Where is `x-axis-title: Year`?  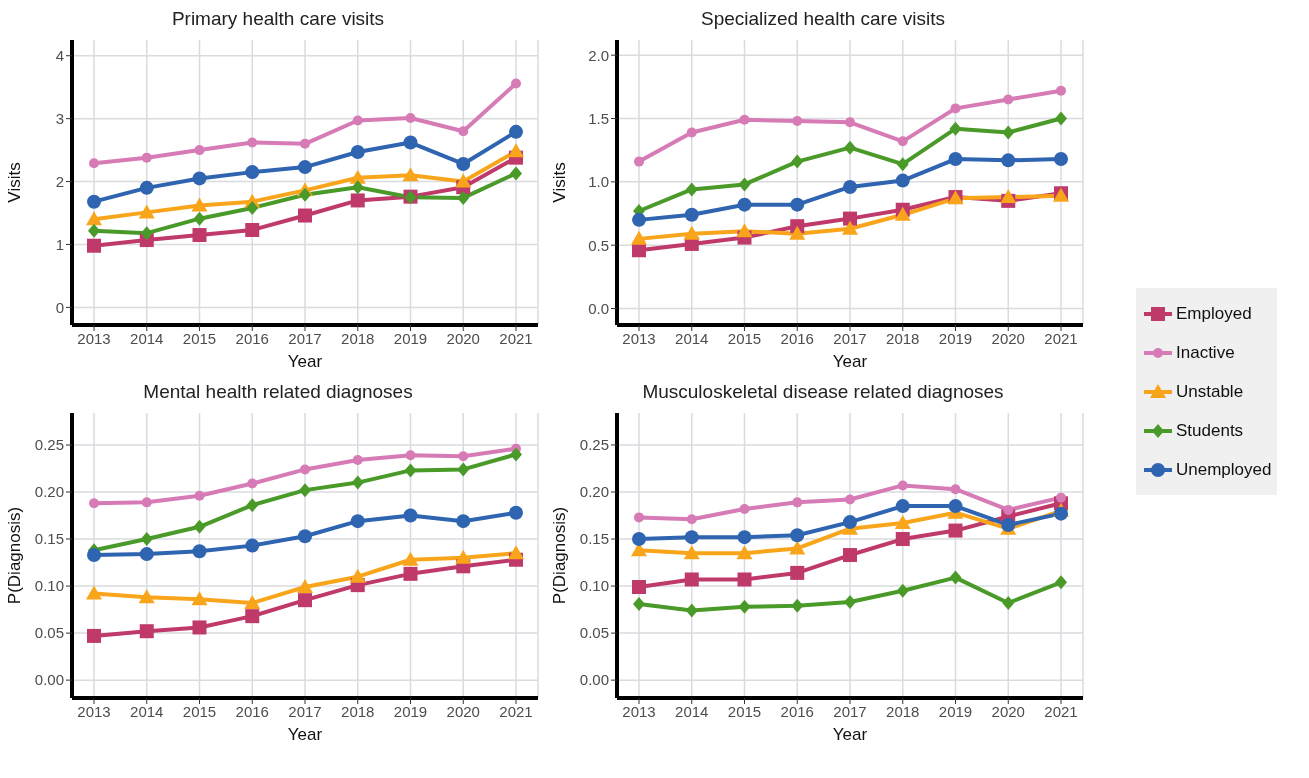
x-axis-title: Year is located at coordinates (850, 735).